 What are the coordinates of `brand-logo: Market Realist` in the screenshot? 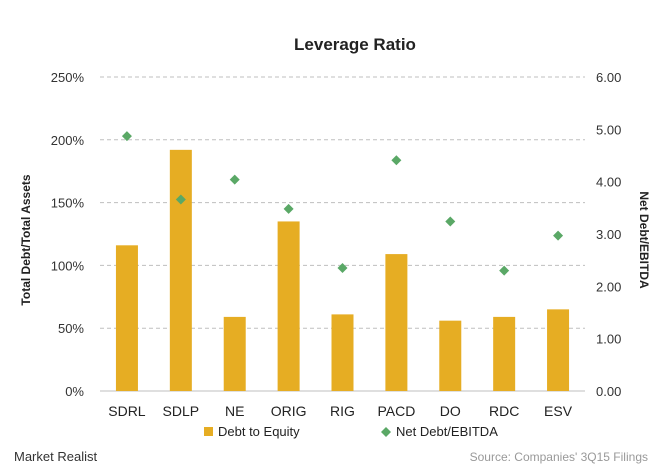 It's located at (55, 456).